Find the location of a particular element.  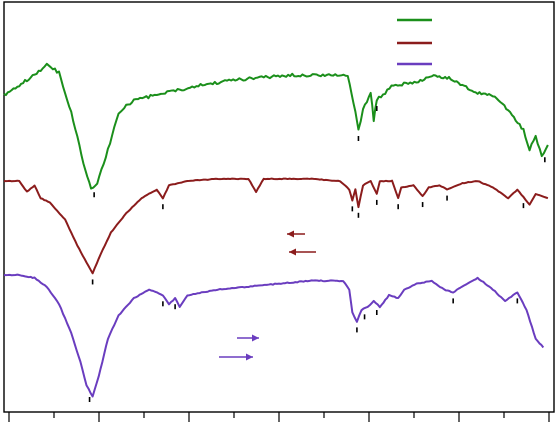

annotation-arrows is located at coordinates (267, 295).